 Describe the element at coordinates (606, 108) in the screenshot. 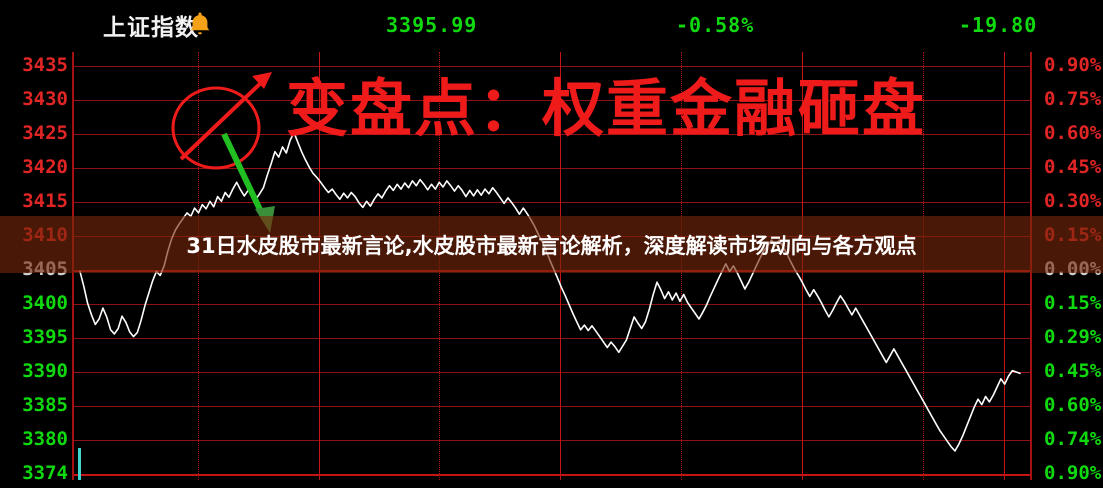

I see `annotation-title: 变盘点：权重金融砸盘` at that location.